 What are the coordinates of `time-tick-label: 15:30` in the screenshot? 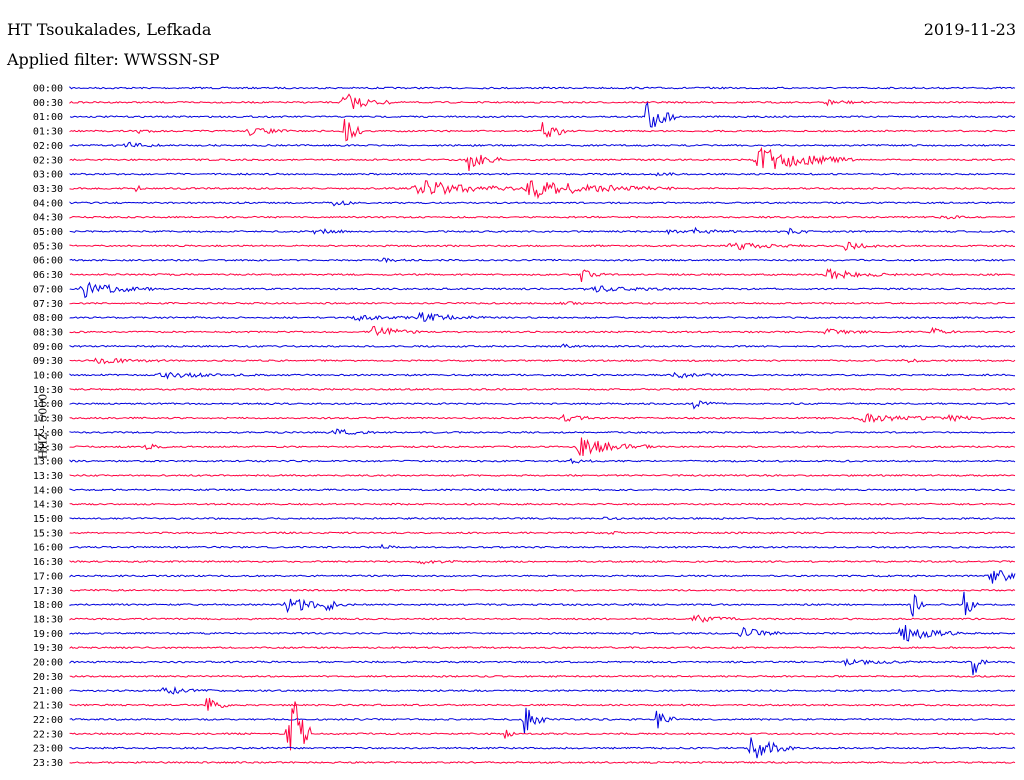 It's located at (48, 533).